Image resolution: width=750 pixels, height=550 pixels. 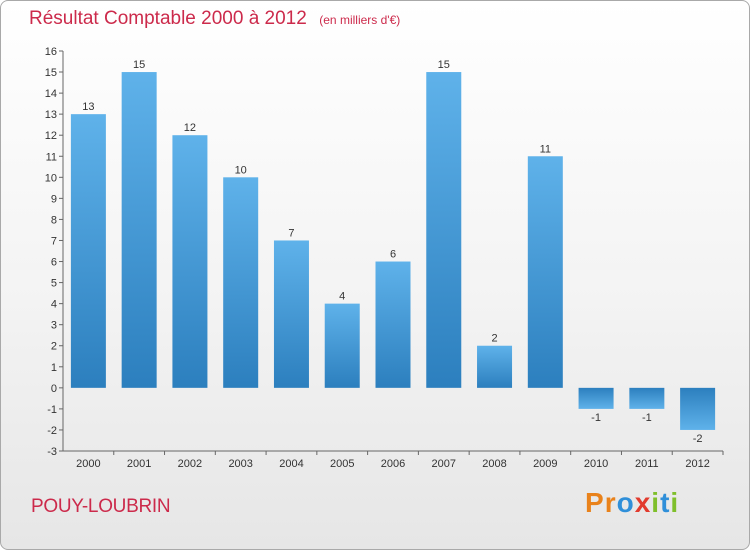 I want to click on logo-letter: r, so click(x=610, y=502).